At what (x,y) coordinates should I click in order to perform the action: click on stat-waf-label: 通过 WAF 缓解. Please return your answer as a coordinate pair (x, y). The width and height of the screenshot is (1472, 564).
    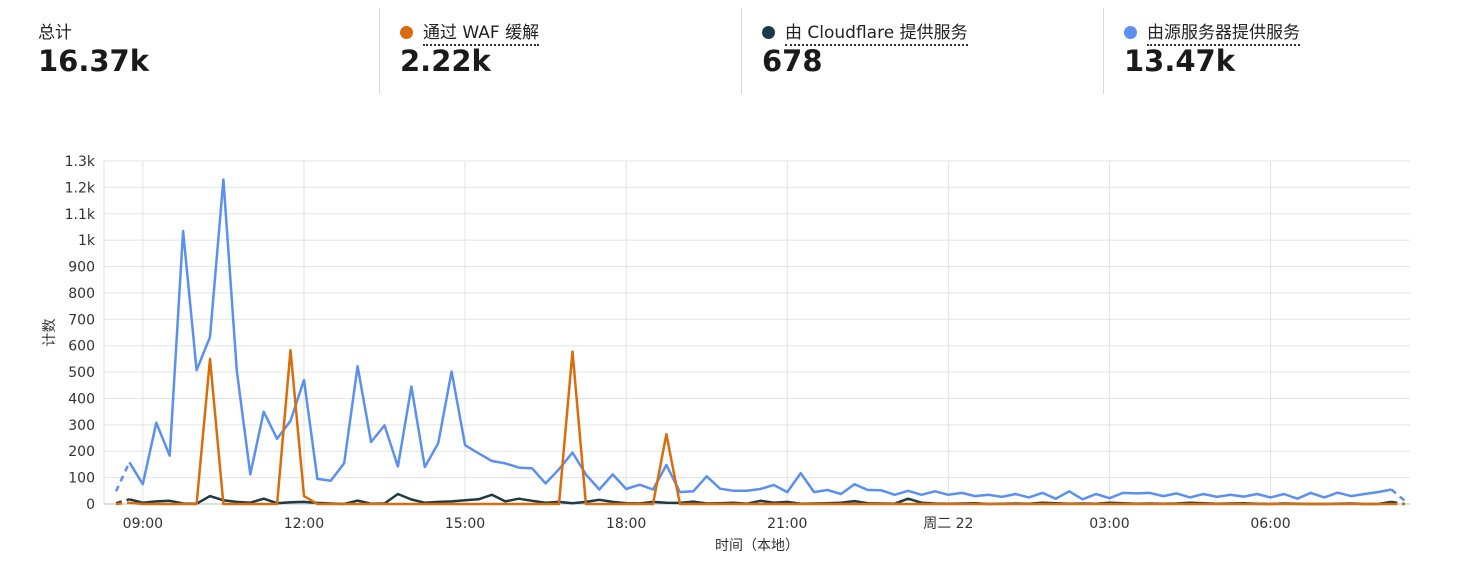
    Looking at the image, I should click on (481, 32).